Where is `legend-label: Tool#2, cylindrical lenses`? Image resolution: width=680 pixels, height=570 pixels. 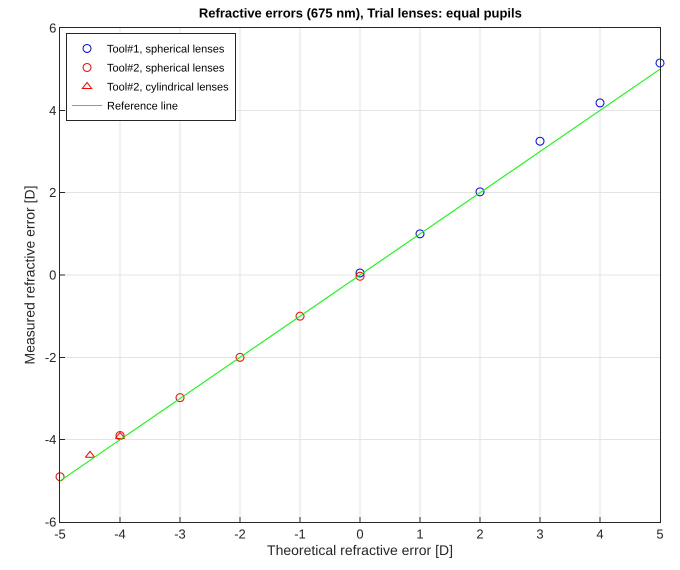 legend-label: Tool#2, cylindrical lenses is located at coordinates (168, 88).